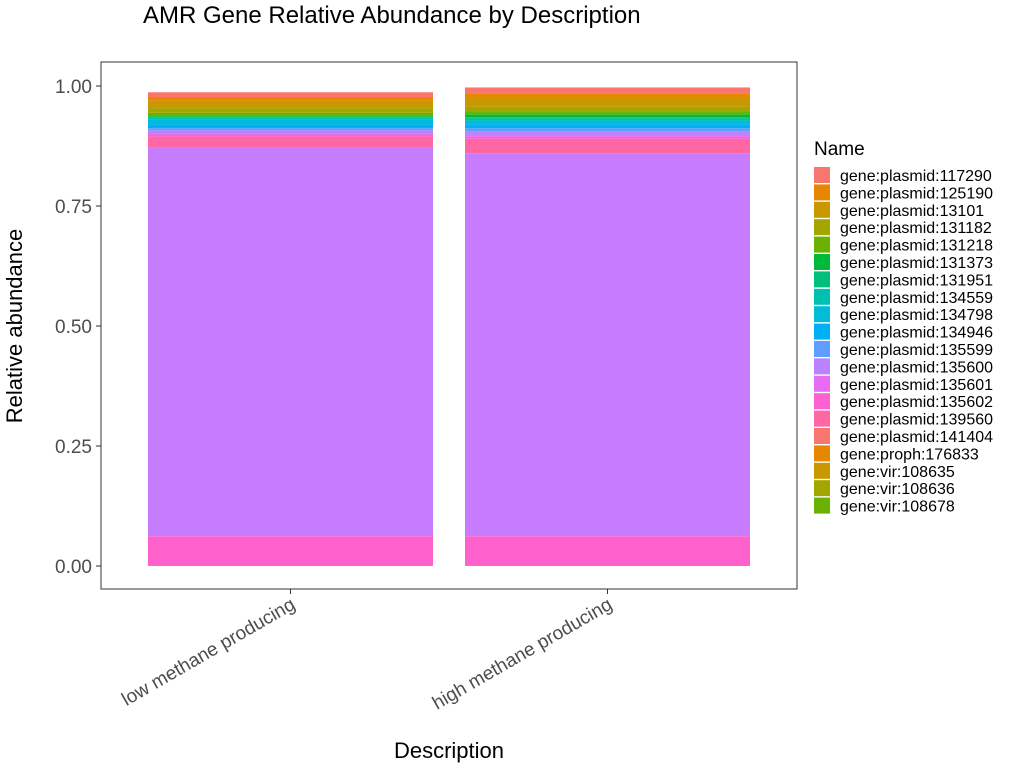  What do you see at coordinates (73, 327) in the screenshot?
I see `y-tick-label: 0.50` at bounding box center [73, 327].